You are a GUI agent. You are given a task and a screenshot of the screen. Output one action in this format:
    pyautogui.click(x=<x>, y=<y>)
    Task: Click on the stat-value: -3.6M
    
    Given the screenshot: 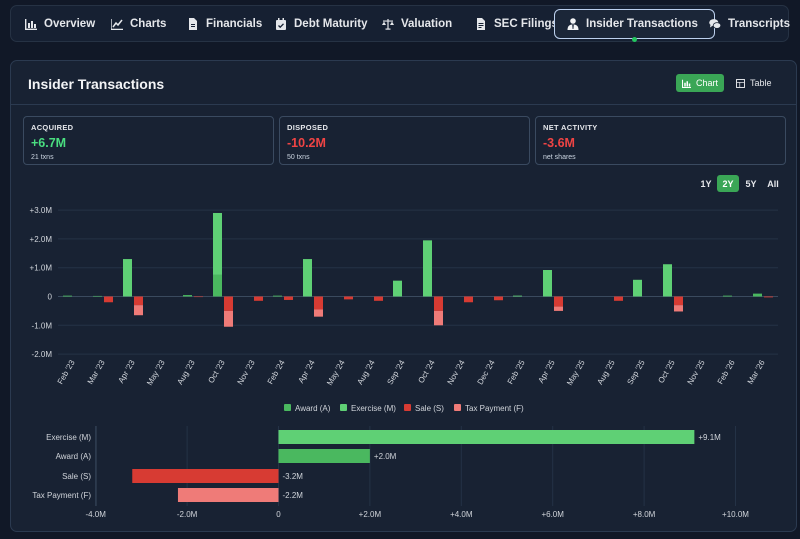 What is the action you would take?
    pyautogui.click(x=559, y=143)
    